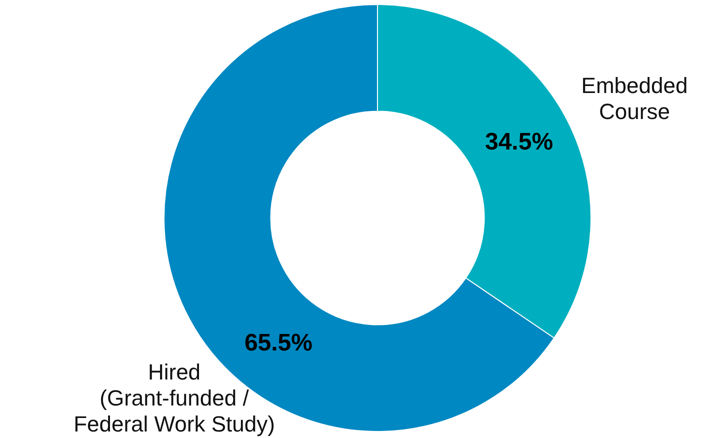 The width and height of the screenshot is (715, 438). What do you see at coordinates (519, 142) in the screenshot?
I see `data-label: 34.5%` at bounding box center [519, 142].